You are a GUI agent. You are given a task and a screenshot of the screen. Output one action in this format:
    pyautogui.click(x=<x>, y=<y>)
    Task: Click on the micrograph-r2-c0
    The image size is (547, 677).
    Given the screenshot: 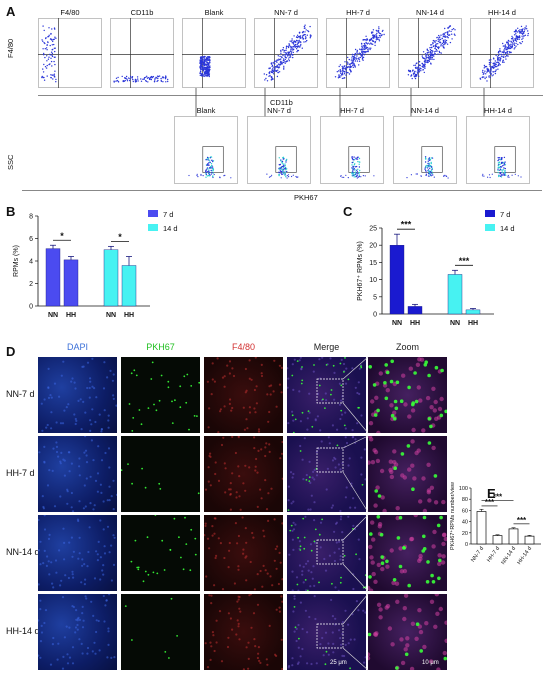 What is the action you would take?
    pyautogui.click(x=77, y=553)
    